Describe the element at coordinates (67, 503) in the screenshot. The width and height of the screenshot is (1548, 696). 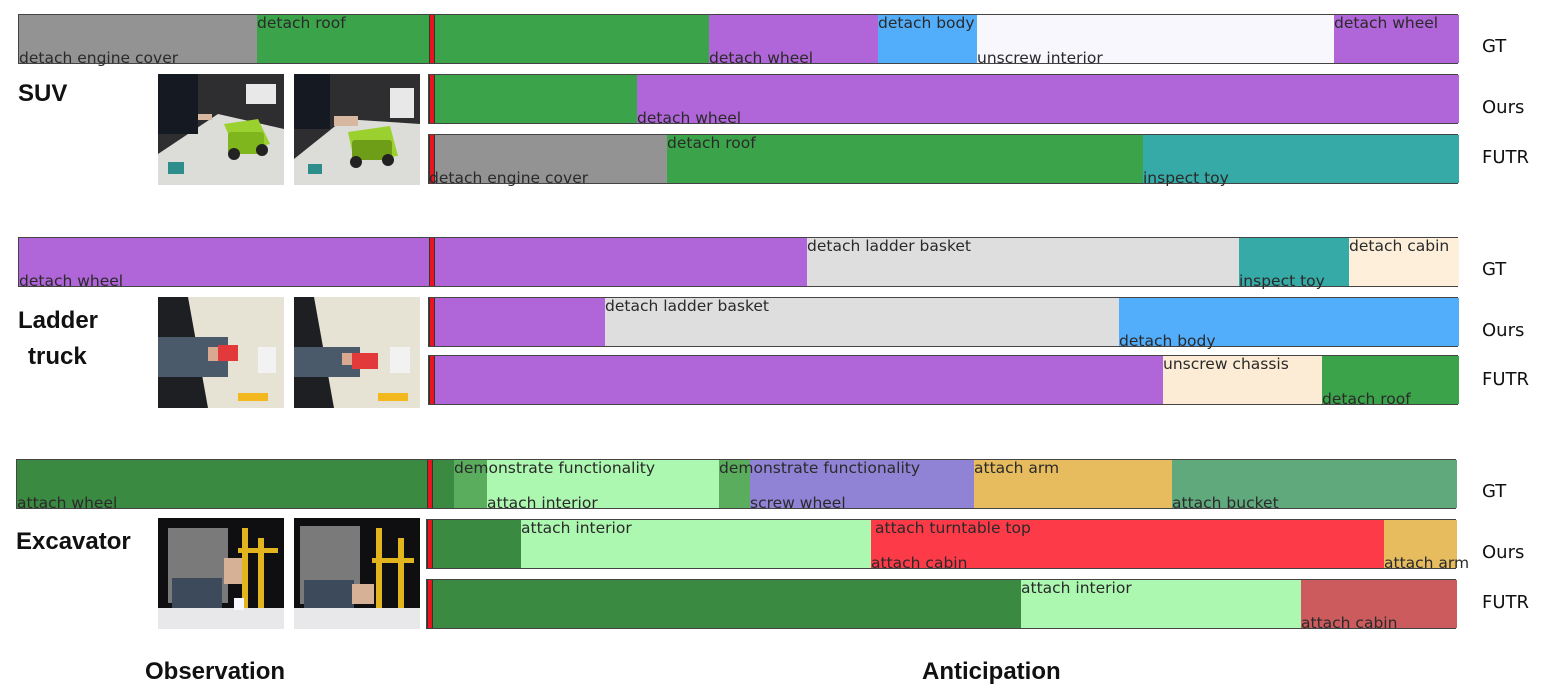
I see `segment-label: attach wheel` at that location.